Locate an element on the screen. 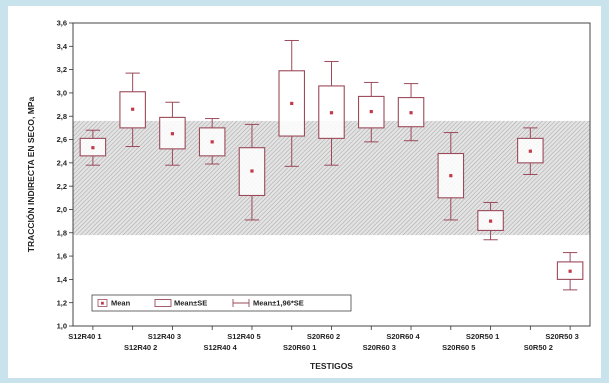 This screenshot has width=609, height=383. legend: Mean Mean±SE Mean±1,96*SE is located at coordinates (221, 303).